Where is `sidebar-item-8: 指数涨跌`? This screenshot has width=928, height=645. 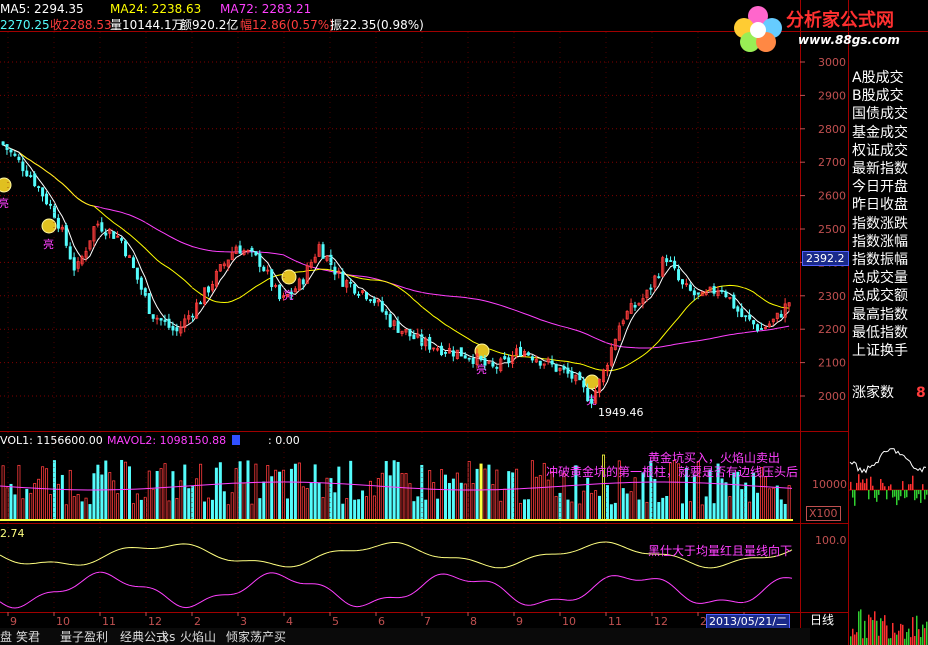 sidebar-item-8: 指数涨跌 is located at coordinates (880, 223).